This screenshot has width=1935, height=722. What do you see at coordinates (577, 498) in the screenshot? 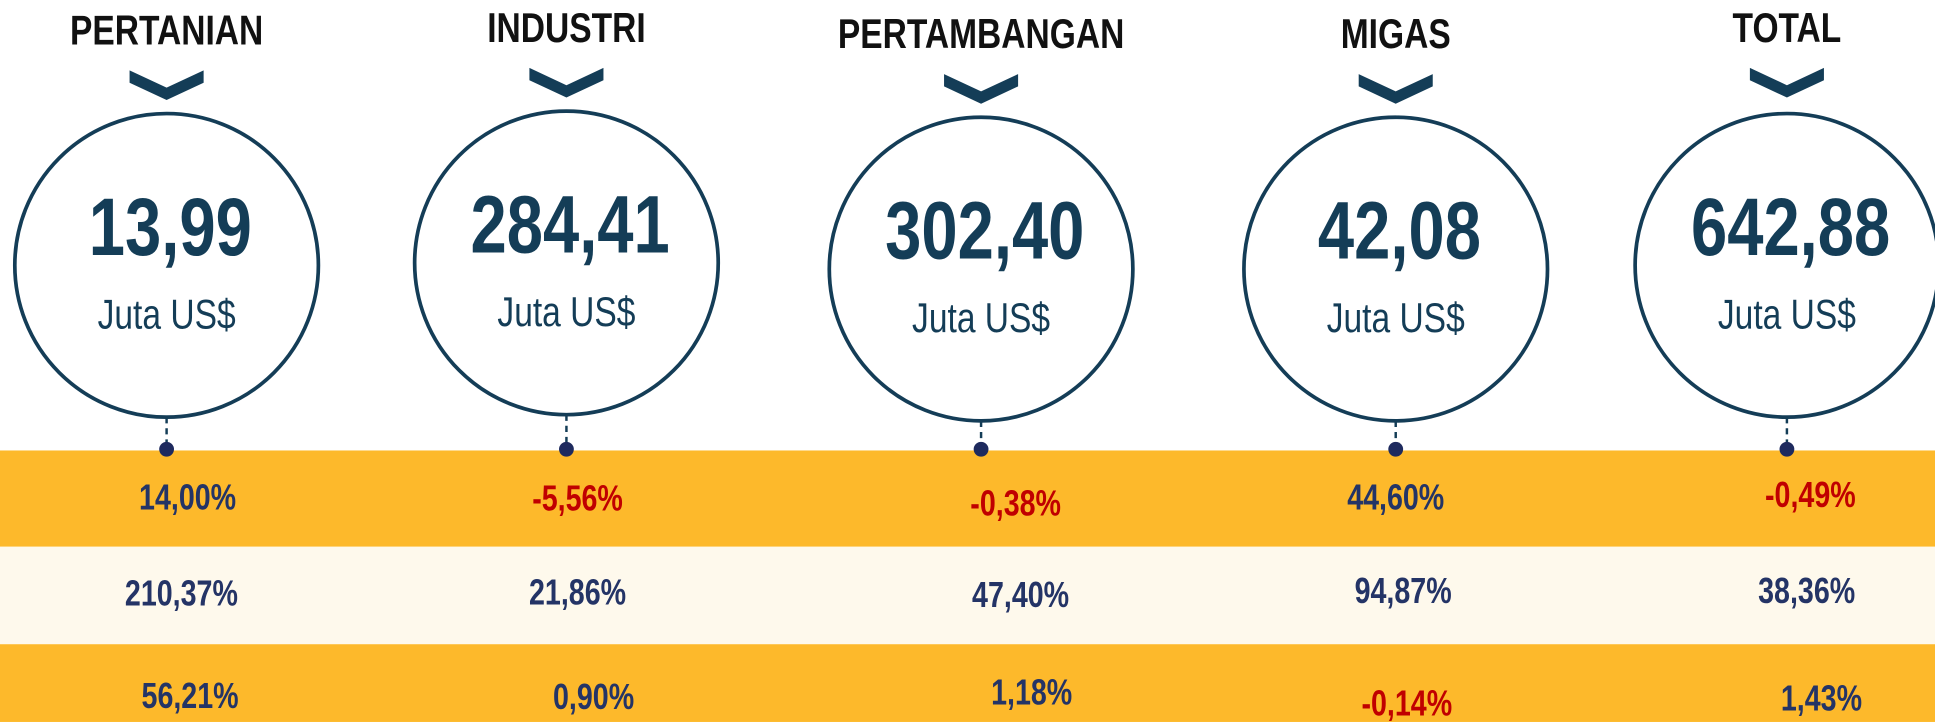
I see `rate: -5,56%` at bounding box center [577, 498].